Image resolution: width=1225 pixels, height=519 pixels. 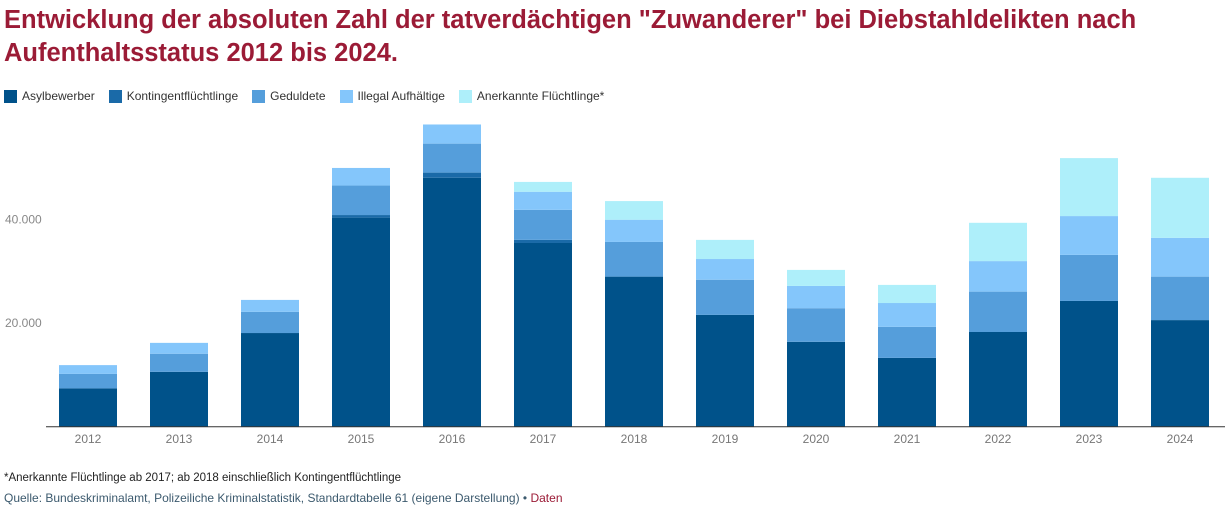 What do you see at coordinates (298, 96) in the screenshot?
I see `legend-label: Geduldete` at bounding box center [298, 96].